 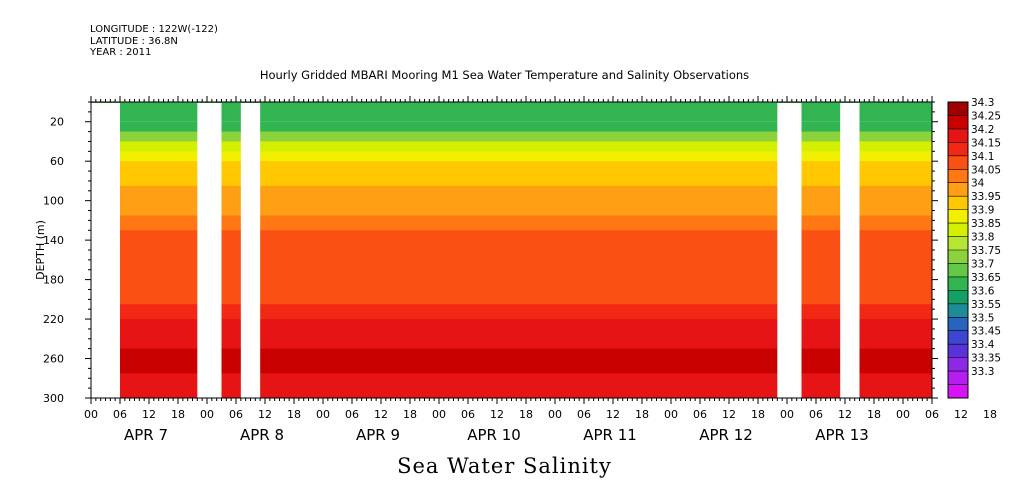 I want to click on y-tick-label: 180, so click(x=53, y=280).